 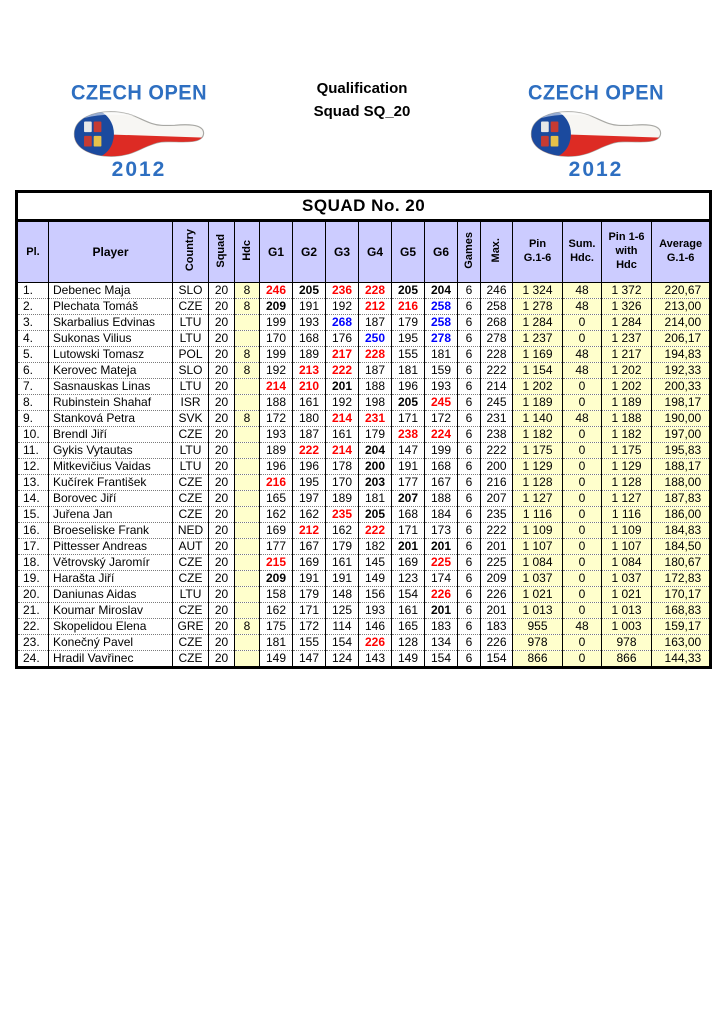 What do you see at coordinates (362, 88) in the screenshot?
I see `heading-line-qualification: Qualification` at bounding box center [362, 88].